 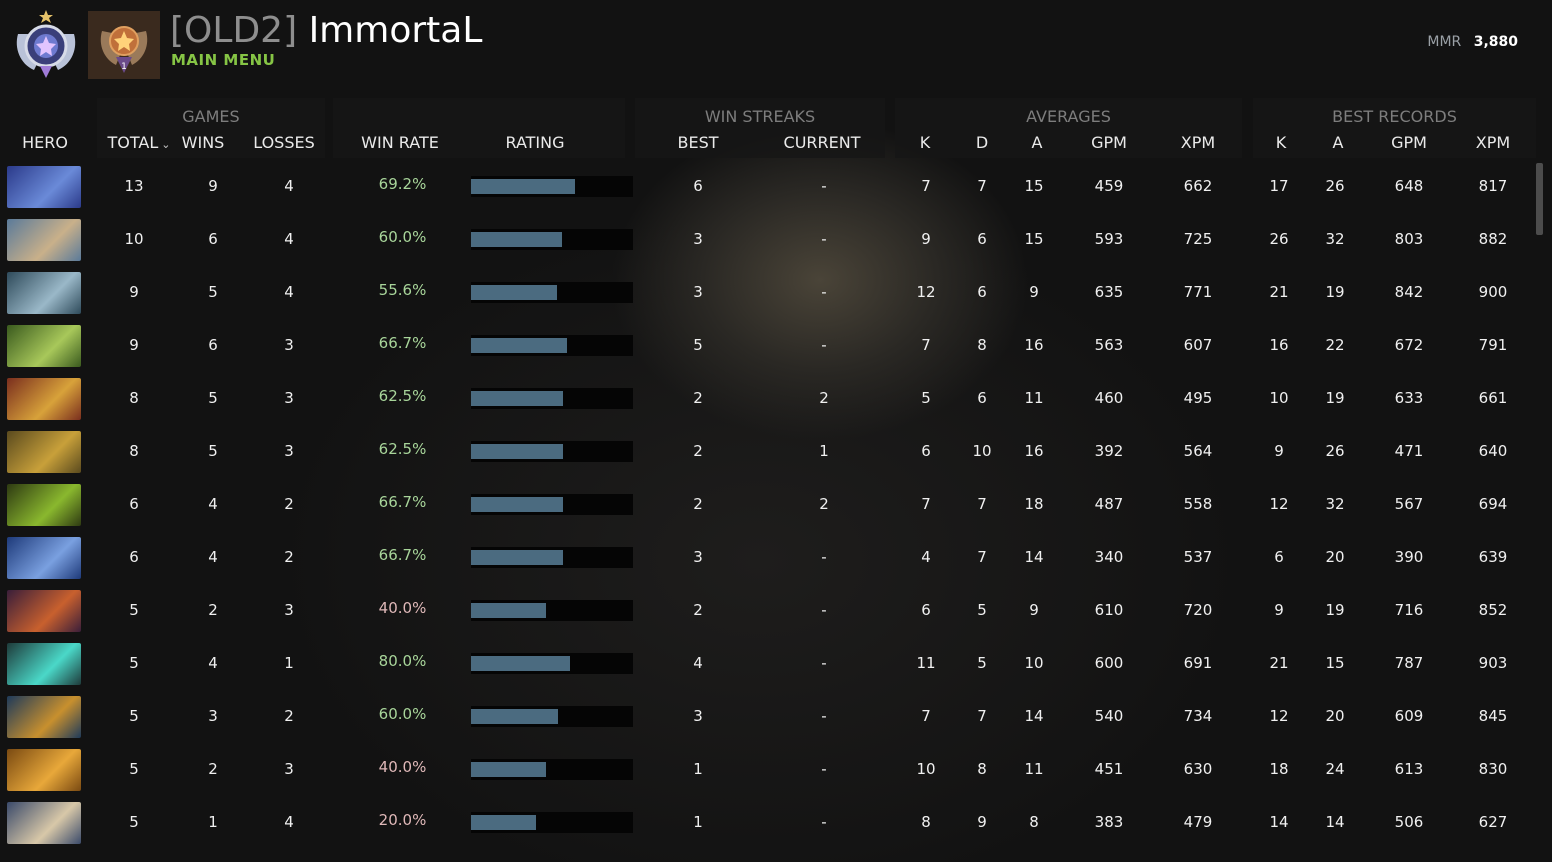 What do you see at coordinates (776, 345) in the screenshot?
I see `table-row: 9 6 3 66.7% 5 - 7 8 16 563 607 16 22 672 791` at bounding box center [776, 345].